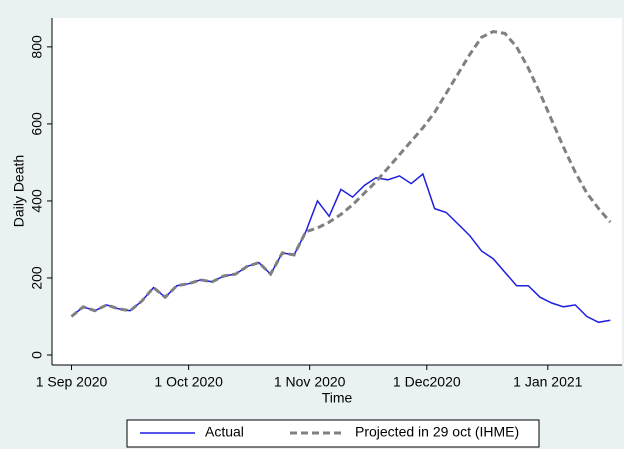  Describe the element at coordinates (333, 433) in the screenshot. I see `legend` at that location.